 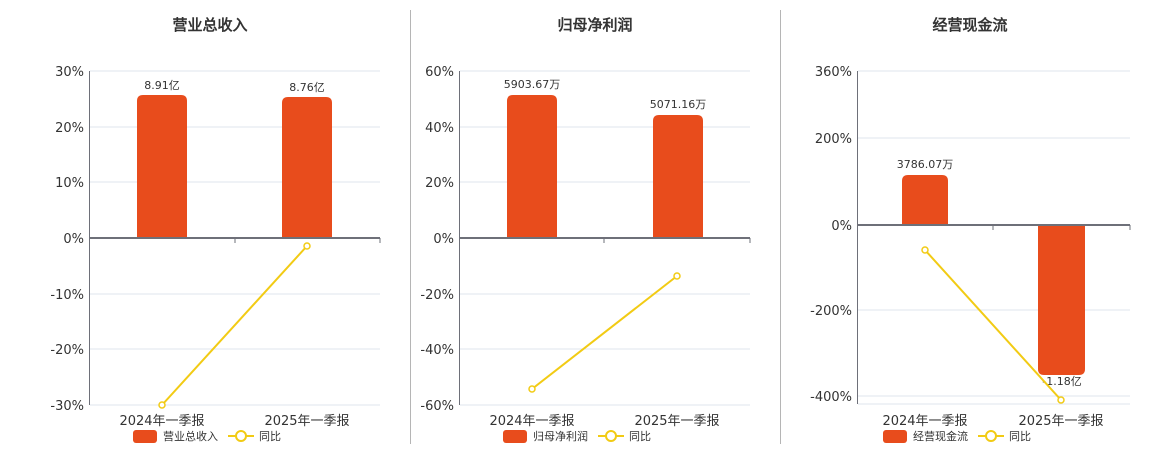 What do you see at coordinates (67, 406) in the screenshot?
I see `svg-text: -30%` at bounding box center [67, 406].